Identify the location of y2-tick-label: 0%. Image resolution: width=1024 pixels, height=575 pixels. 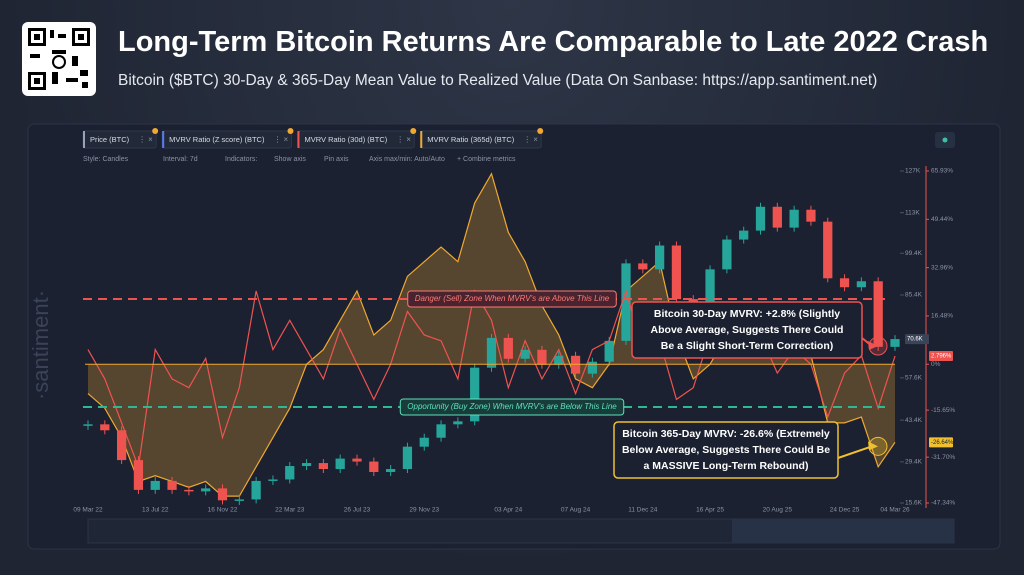
(936, 364).